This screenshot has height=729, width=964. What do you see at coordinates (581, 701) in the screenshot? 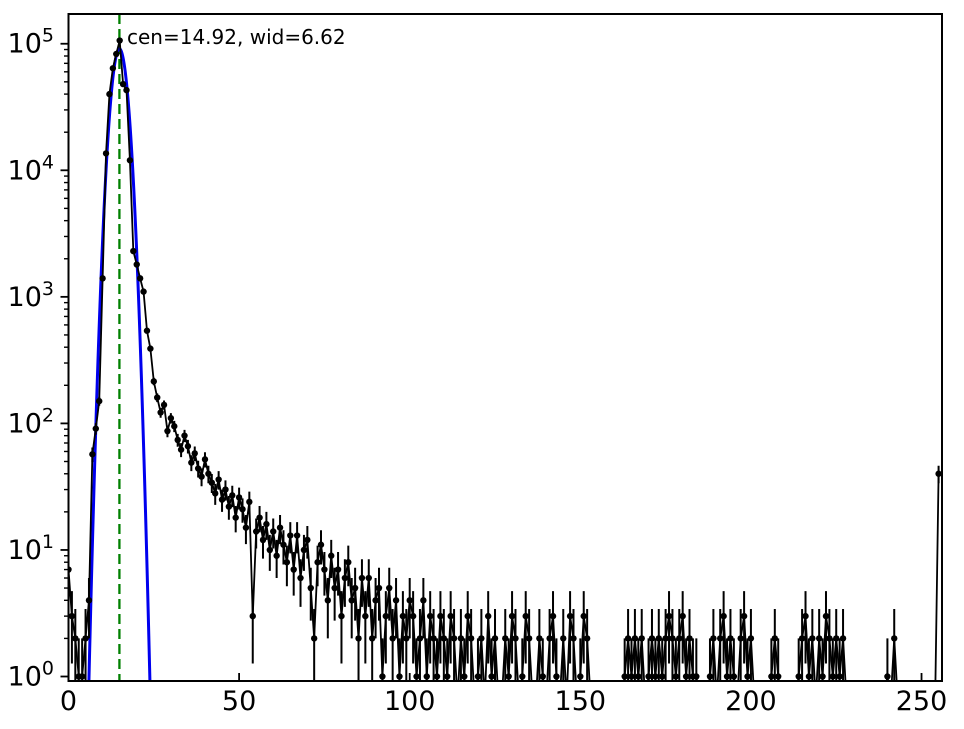
I see `x-tick-label: 150` at bounding box center [581, 701].